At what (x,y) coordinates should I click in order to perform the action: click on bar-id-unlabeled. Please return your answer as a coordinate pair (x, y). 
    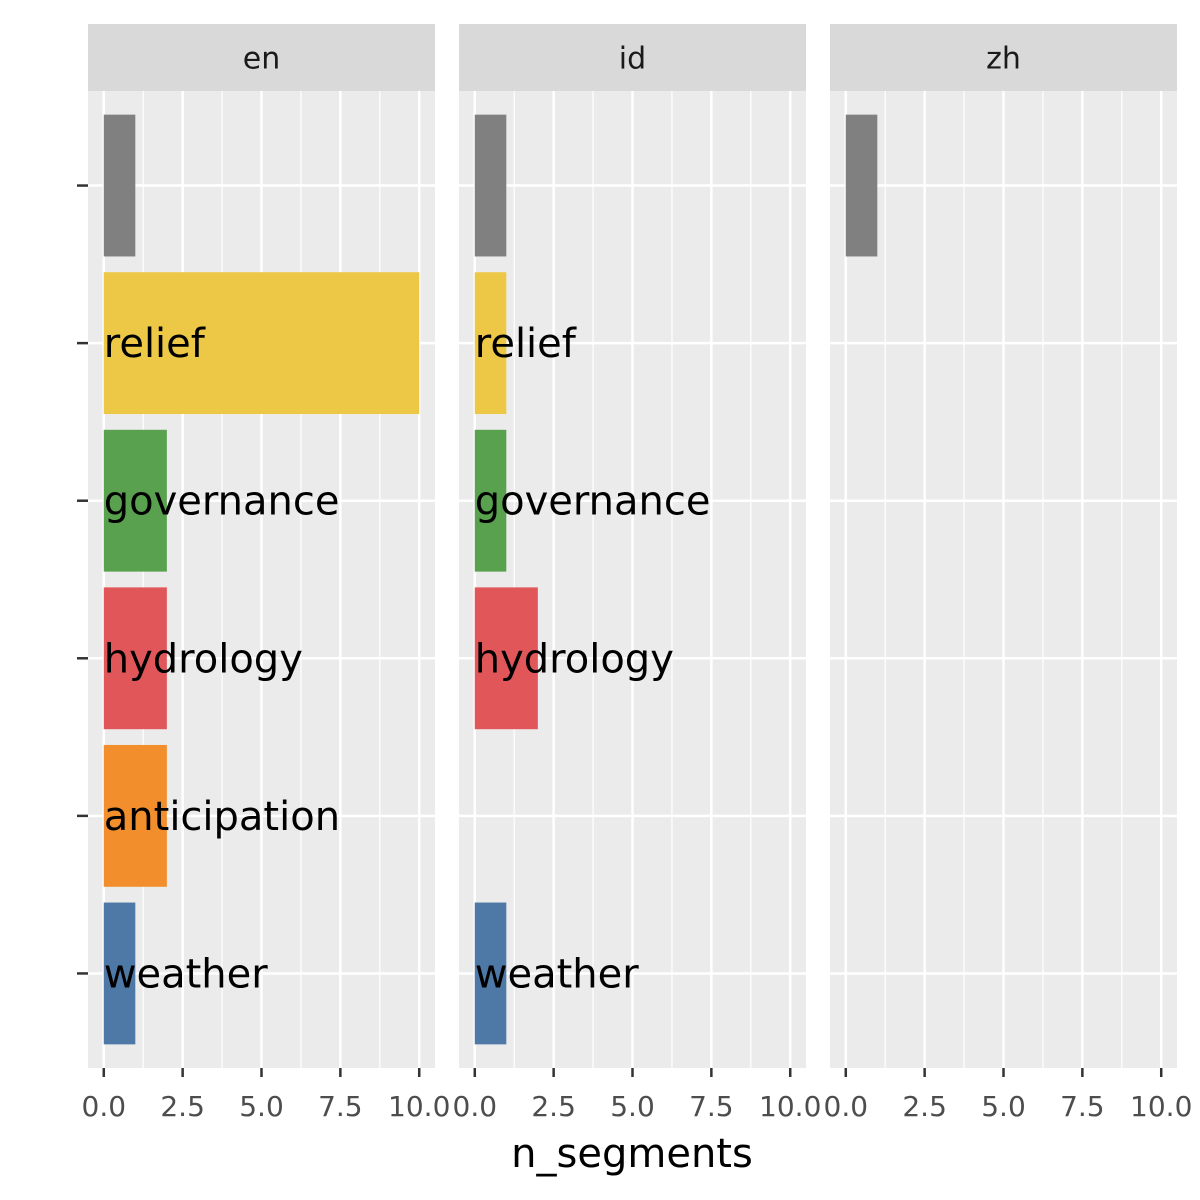
    Looking at the image, I should click on (490, 185).